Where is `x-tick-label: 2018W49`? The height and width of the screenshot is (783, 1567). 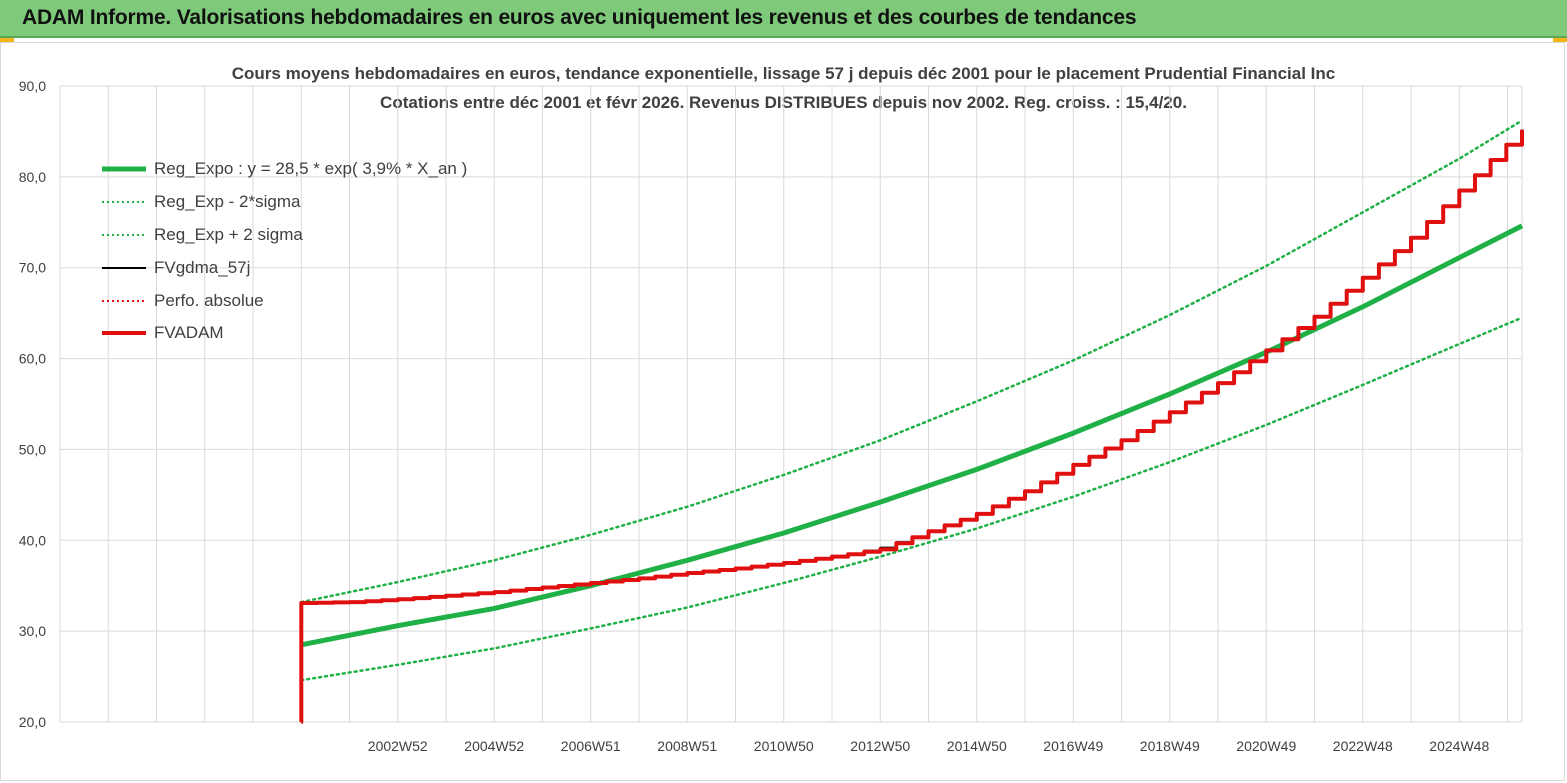 x-tick-label: 2018W49 is located at coordinates (1170, 746).